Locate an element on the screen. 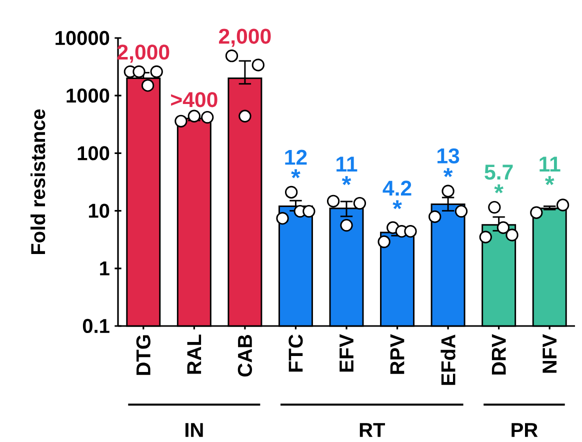  data-label: 2,000 is located at coordinates (244, 37).